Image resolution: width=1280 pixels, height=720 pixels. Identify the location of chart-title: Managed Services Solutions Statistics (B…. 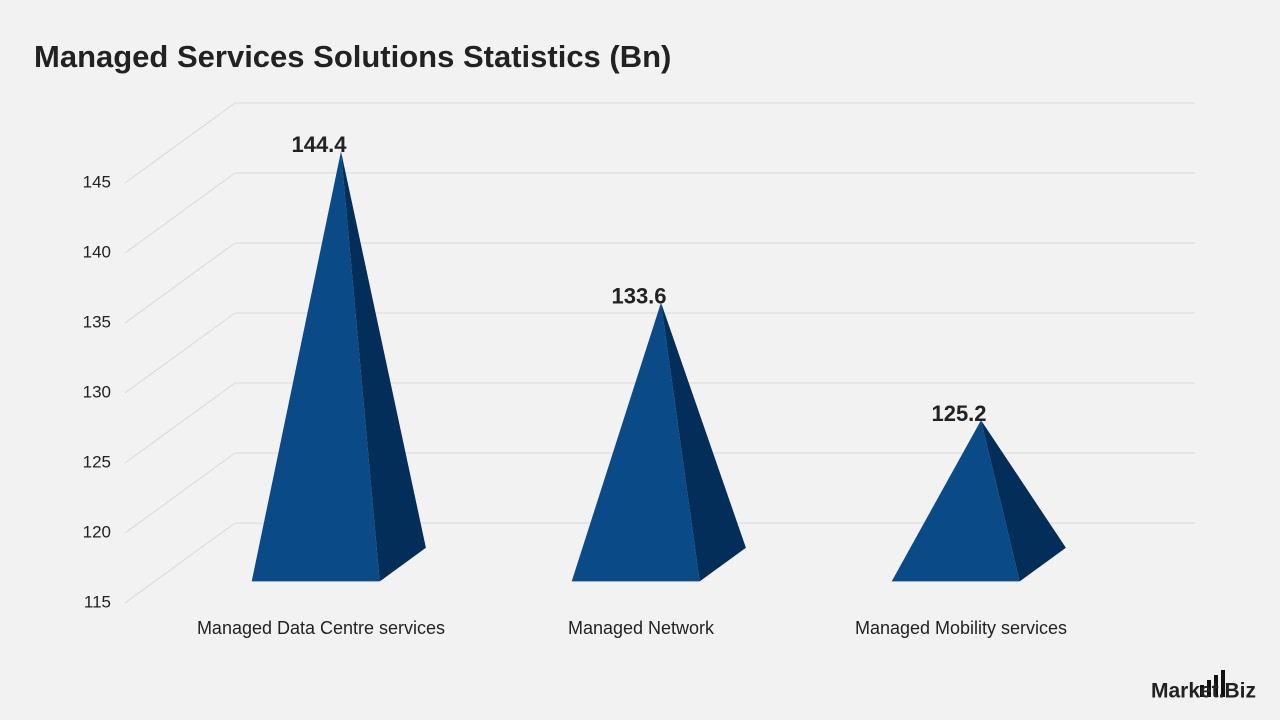
(352, 56).